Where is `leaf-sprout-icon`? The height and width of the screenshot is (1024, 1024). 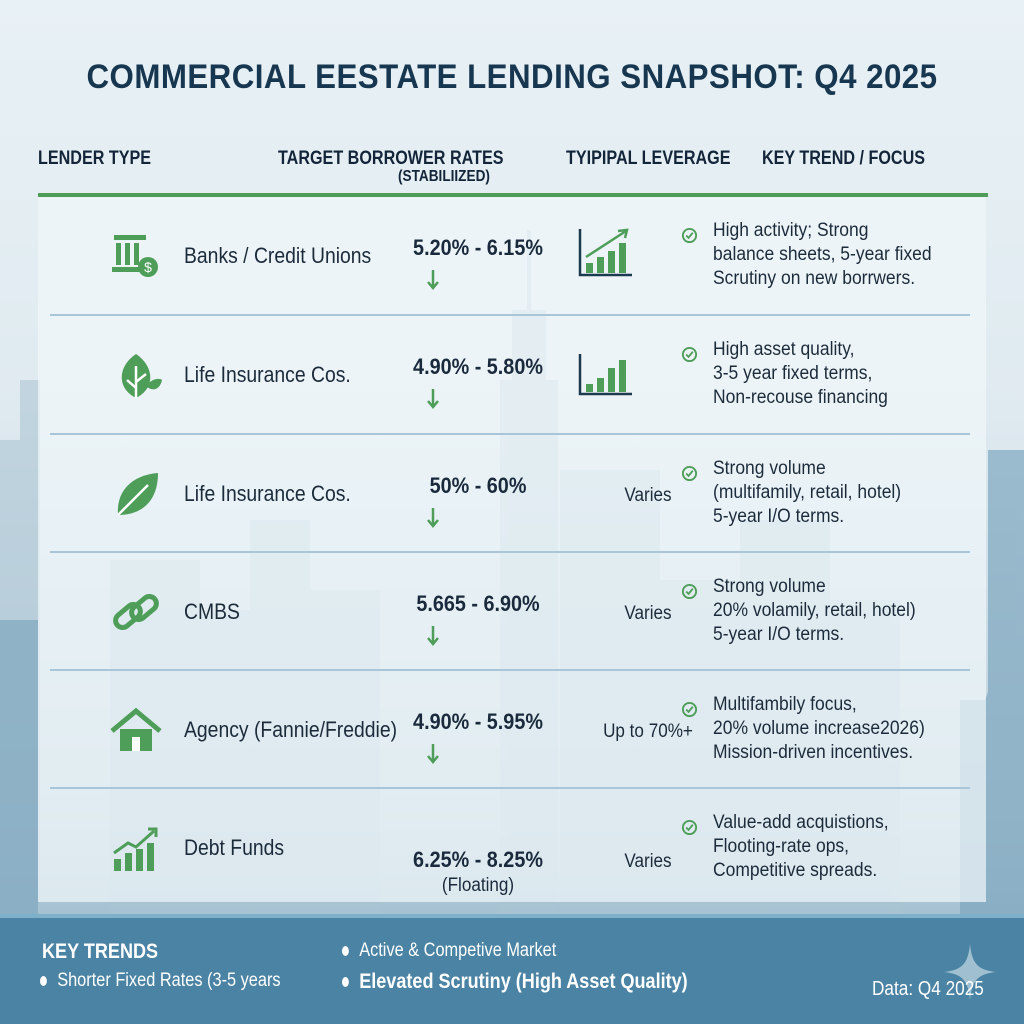
leaf-sprout-icon is located at coordinates (141, 376).